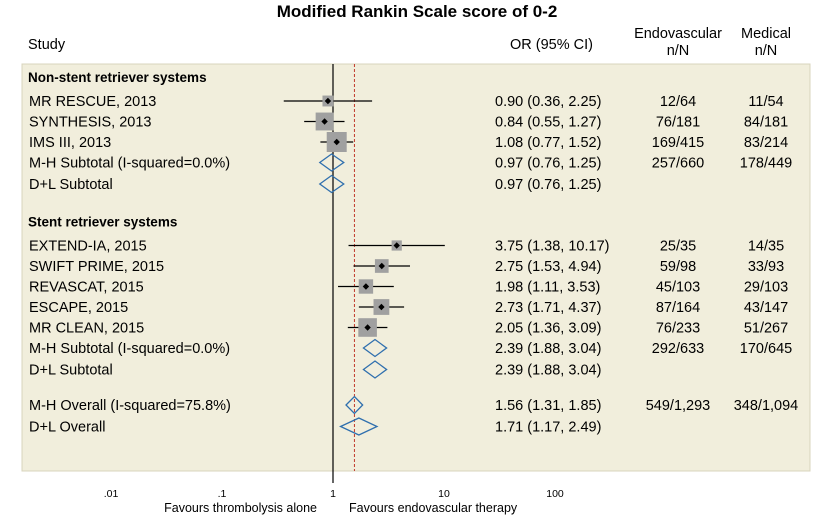 The width and height of the screenshot is (834, 521). Describe the element at coordinates (548, 102) in the screenshot. I see `row-or-ci-0-0: 0.90 (0.36, 2.25)` at that location.